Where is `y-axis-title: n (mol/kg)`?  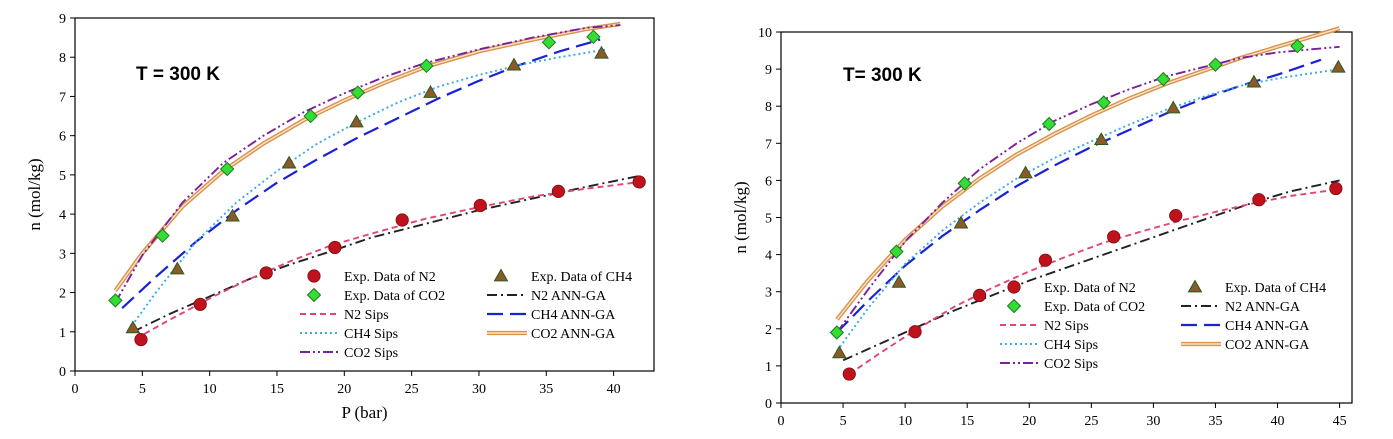 y-axis-title: n (mol/kg) is located at coordinates (34, 194).